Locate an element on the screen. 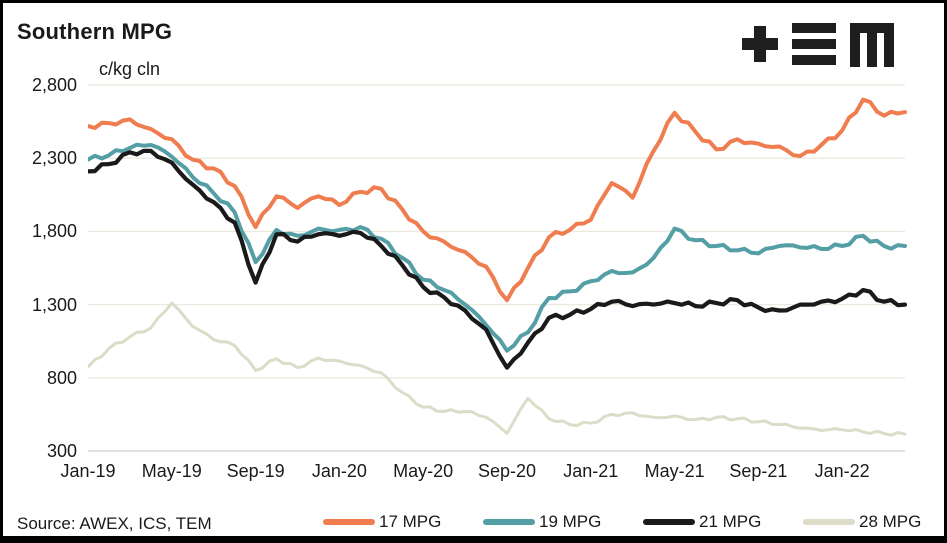  tem-logo-icon is located at coordinates (818, 45).